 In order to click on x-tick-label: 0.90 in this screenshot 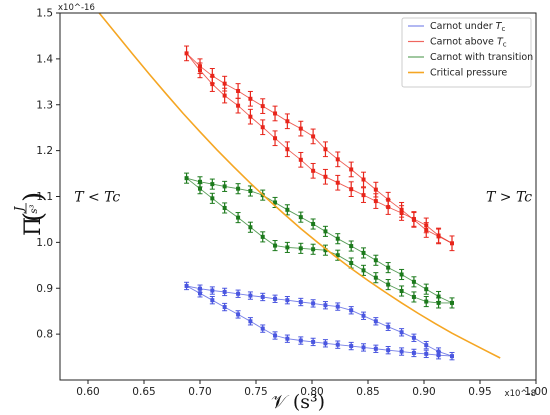, I will do `click(423, 392)`.